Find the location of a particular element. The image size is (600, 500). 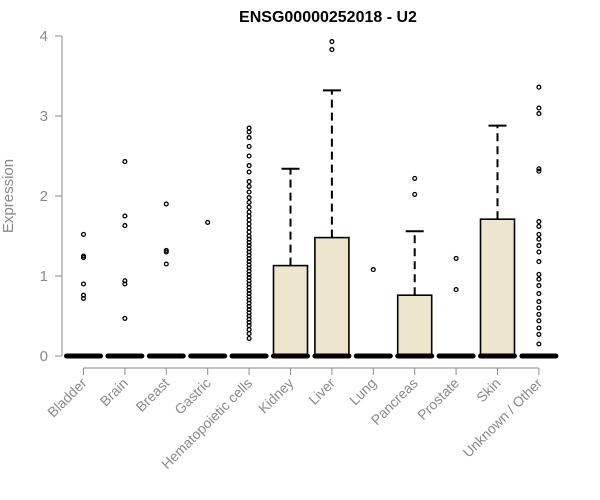

x-tick-label: Bladder is located at coordinates (67, 398).